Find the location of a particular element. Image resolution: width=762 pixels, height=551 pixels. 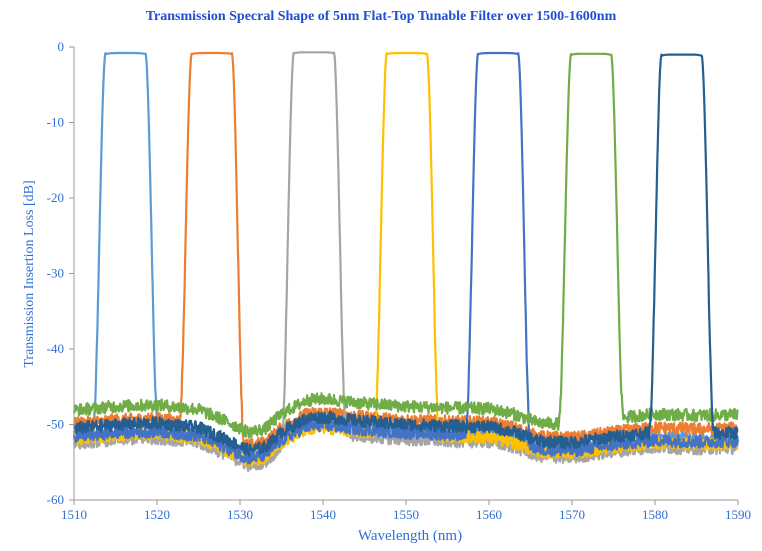

x-tick-label: 1590 is located at coordinates (738, 514).